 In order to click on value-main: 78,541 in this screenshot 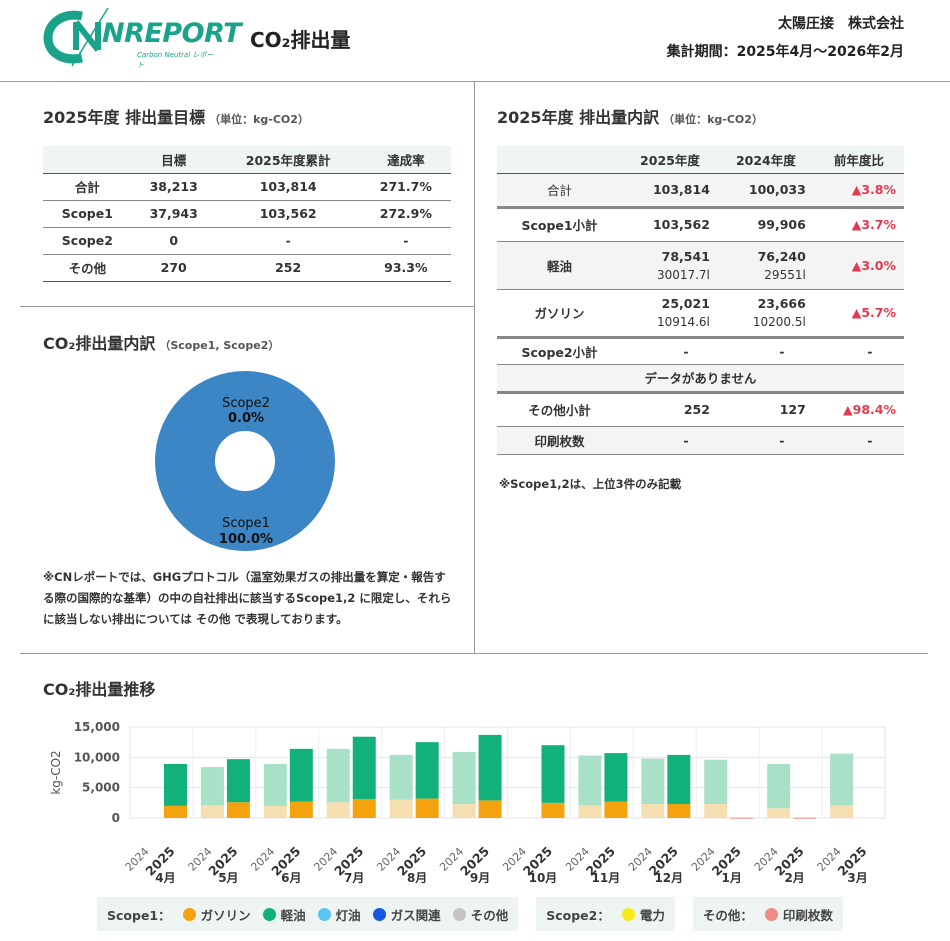, I will do `click(685, 256)`.